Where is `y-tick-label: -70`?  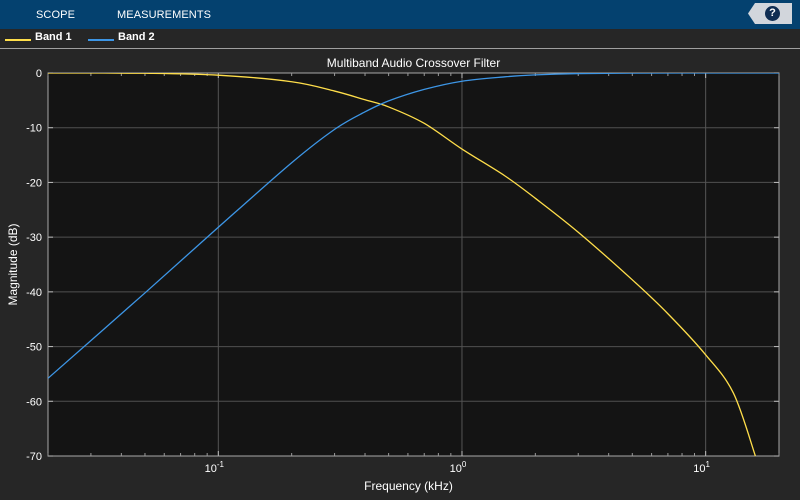
y-tick-label: -70 is located at coordinates (34, 457).